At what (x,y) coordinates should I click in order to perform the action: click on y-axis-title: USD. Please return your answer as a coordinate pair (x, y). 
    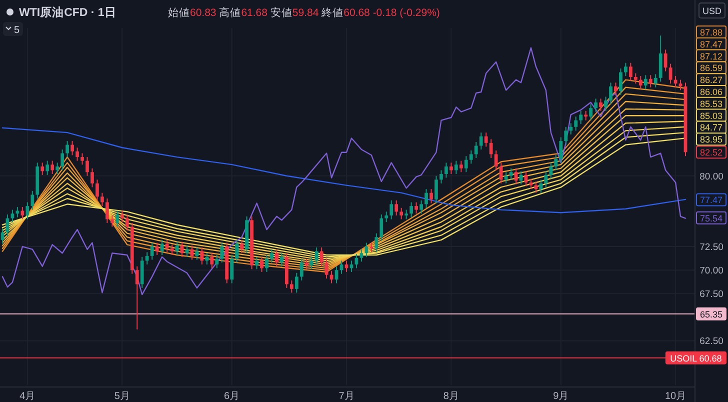
    Looking at the image, I should click on (712, 11).